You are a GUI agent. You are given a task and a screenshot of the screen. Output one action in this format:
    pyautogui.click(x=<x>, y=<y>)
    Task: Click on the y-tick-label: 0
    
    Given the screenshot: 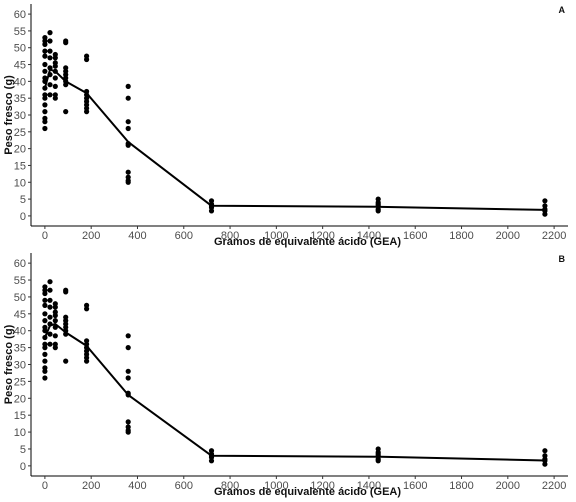 What is the action you would take?
    pyautogui.click(x=23, y=217)
    